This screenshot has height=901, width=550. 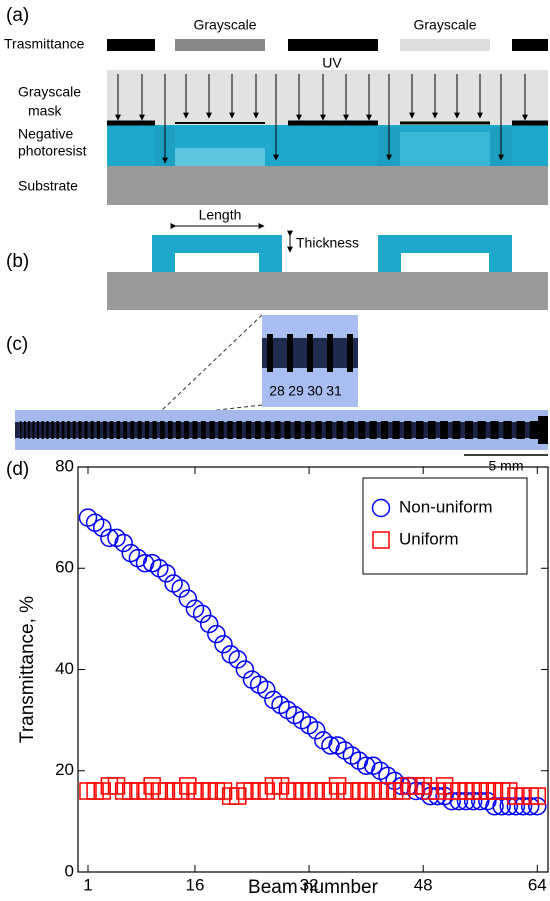 What do you see at coordinates (423, 884) in the screenshot?
I see `x-tick-label: 48` at bounding box center [423, 884].